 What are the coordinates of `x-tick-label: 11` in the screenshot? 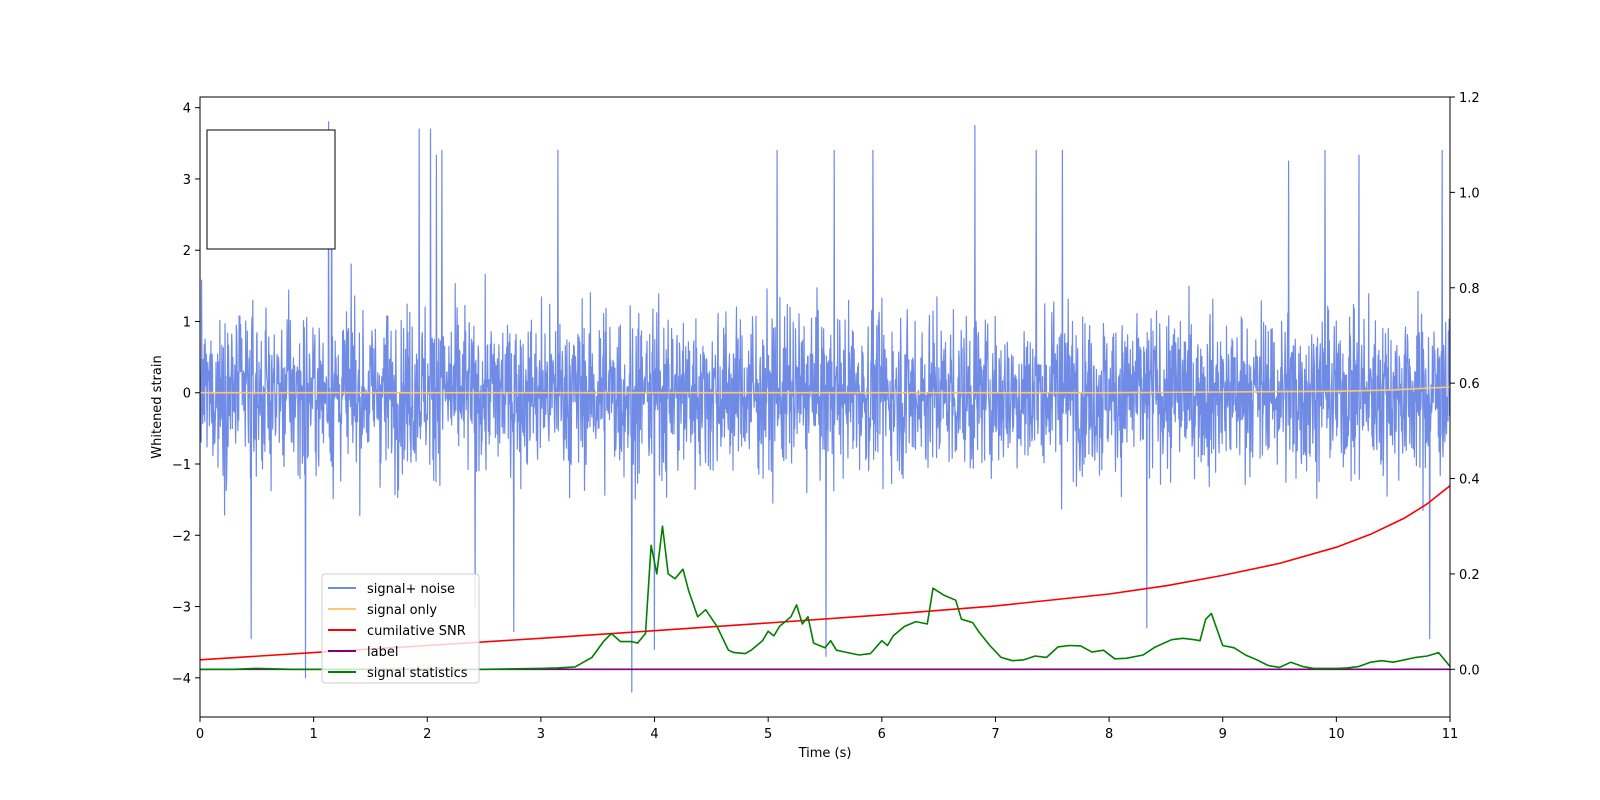 It's located at (1450, 734).